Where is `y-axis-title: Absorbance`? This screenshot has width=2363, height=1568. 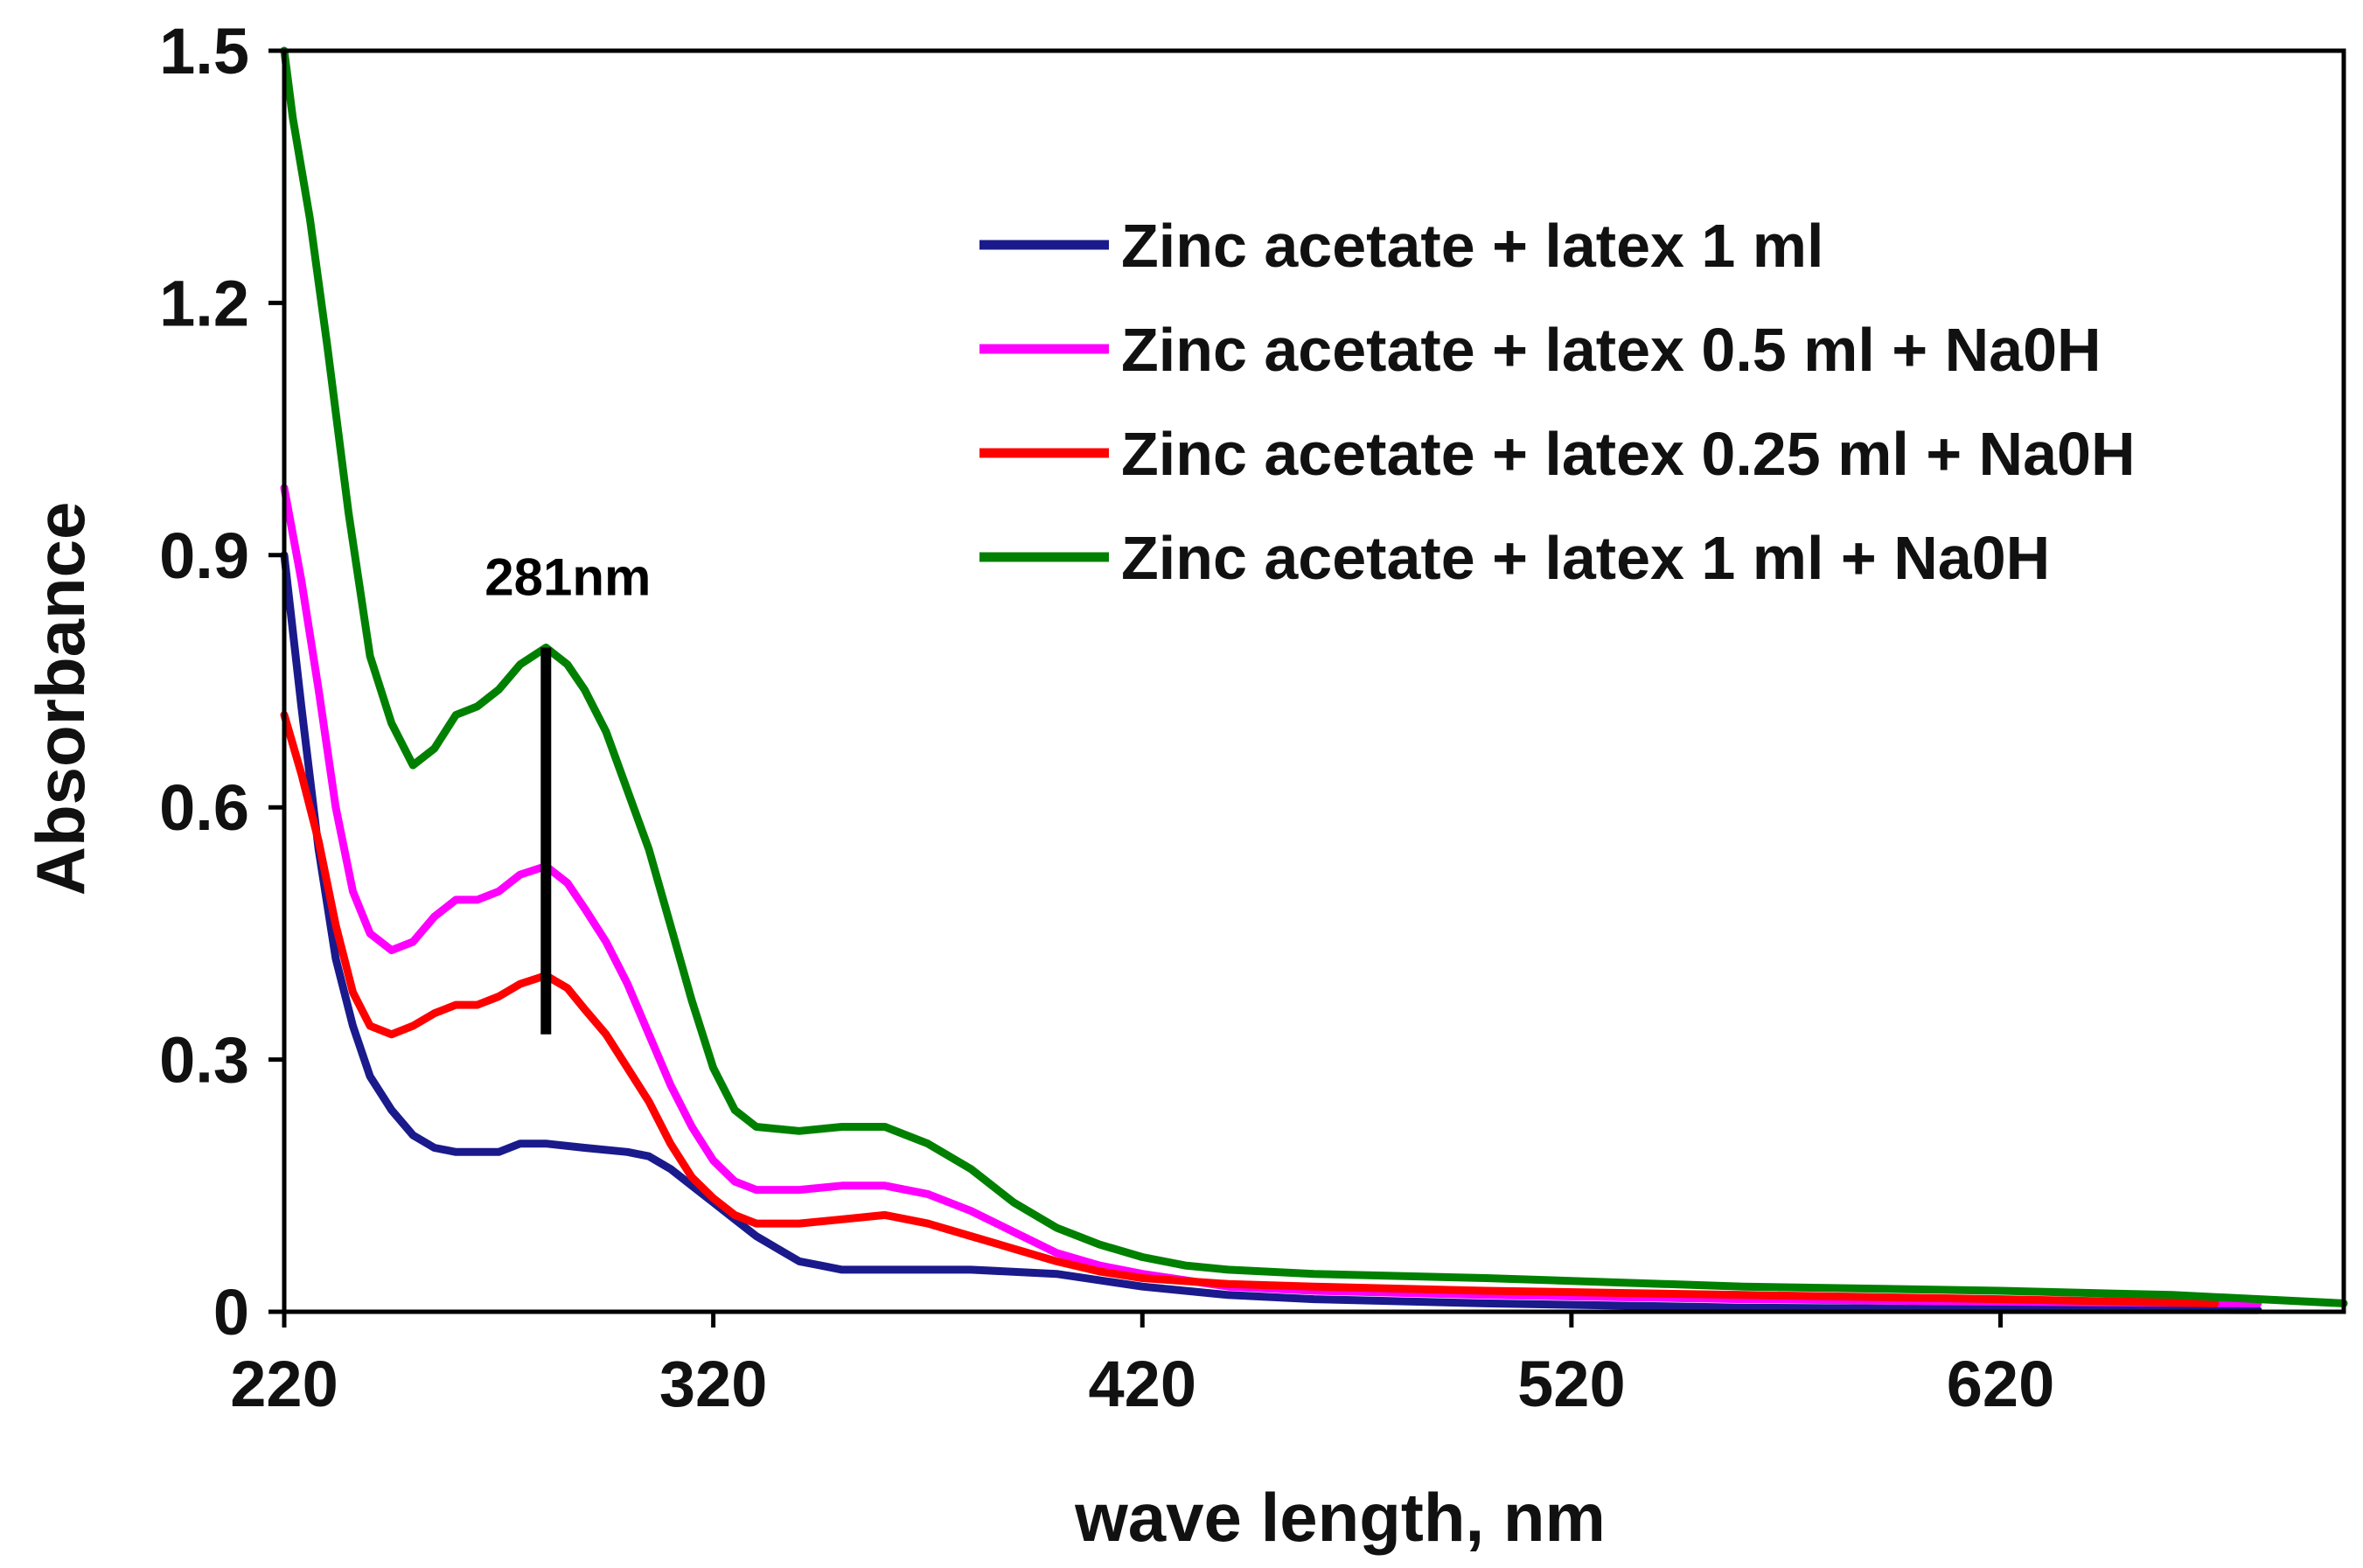
y-axis-title: Absorbance is located at coordinates (60, 699).